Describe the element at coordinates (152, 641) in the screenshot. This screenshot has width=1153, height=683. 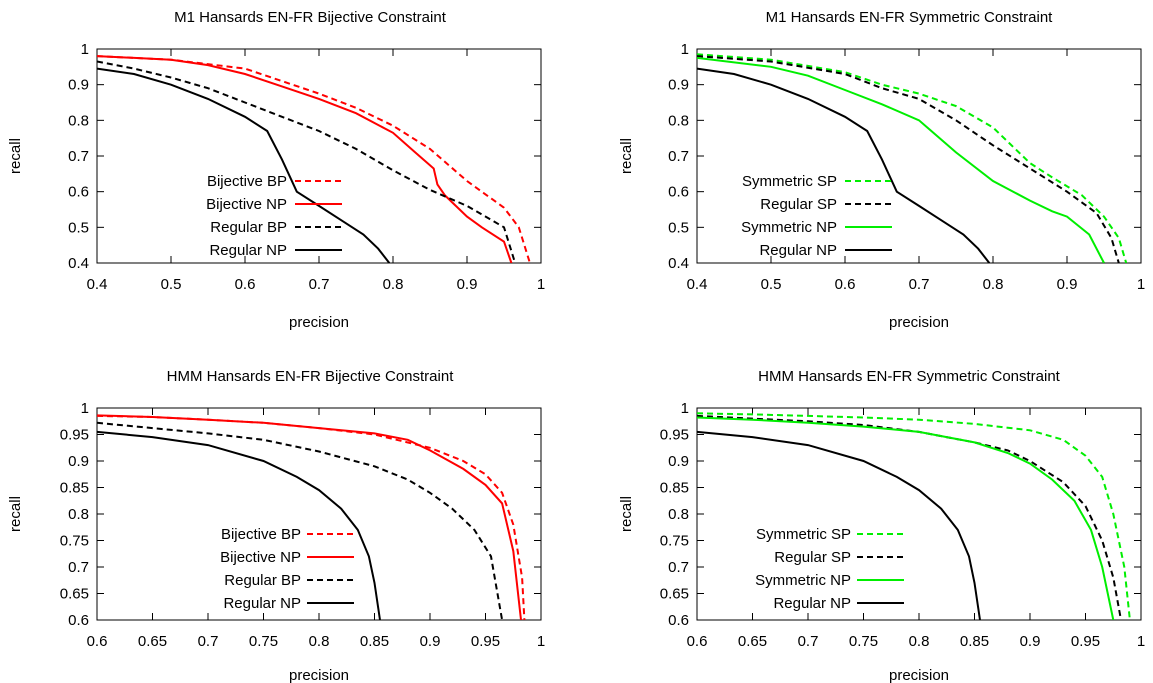
I see `x-tick-label: 0.65` at that location.